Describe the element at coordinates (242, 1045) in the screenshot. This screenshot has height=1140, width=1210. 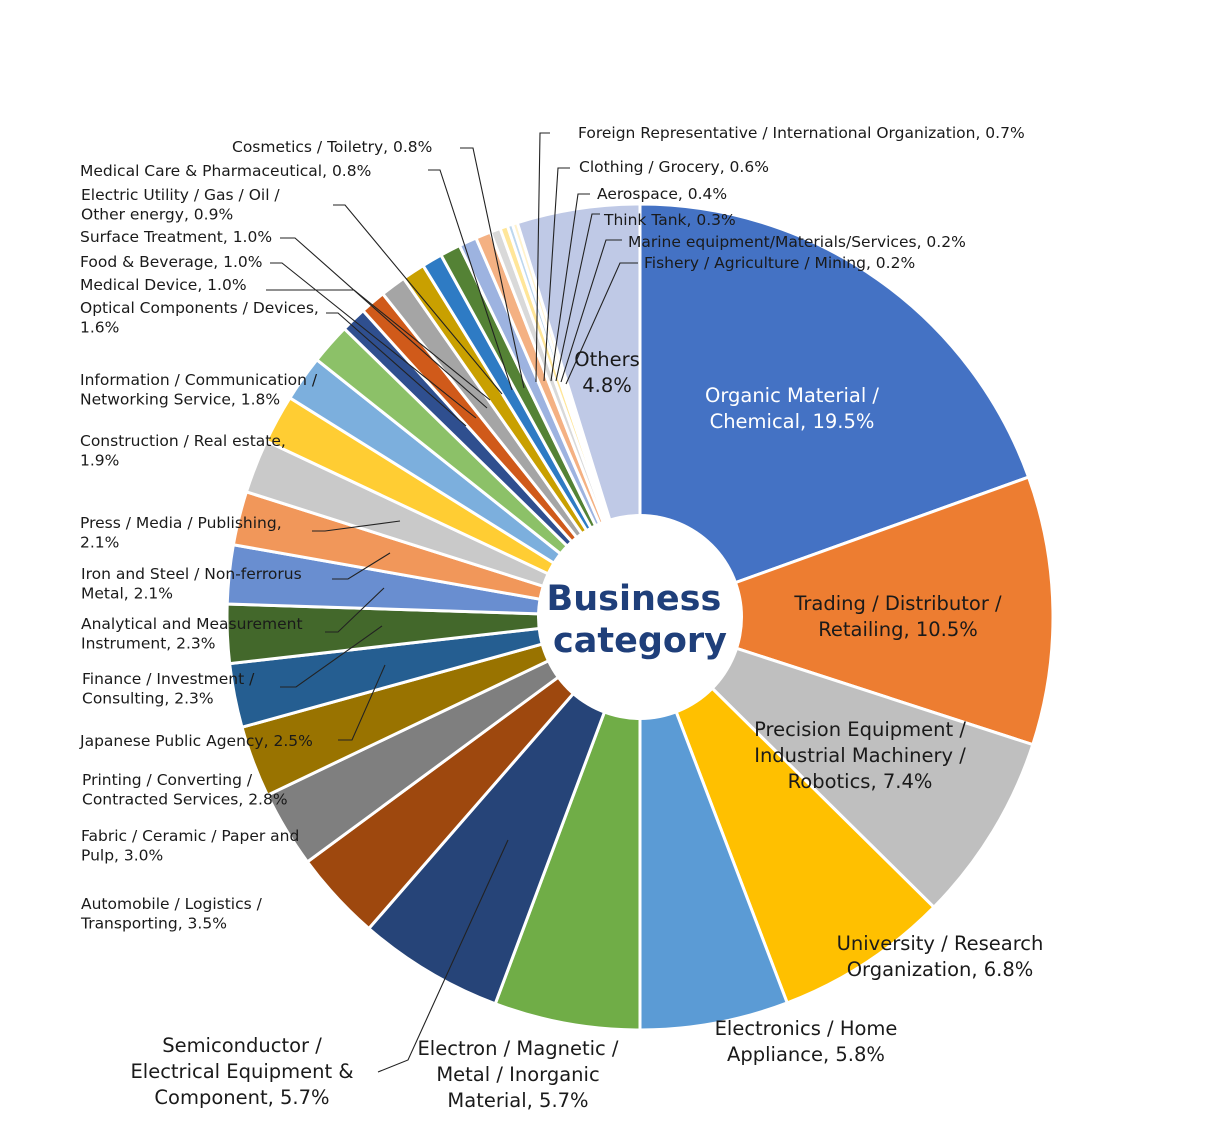
I see `slice-label-6-line-0: Semiconductor /` at that location.